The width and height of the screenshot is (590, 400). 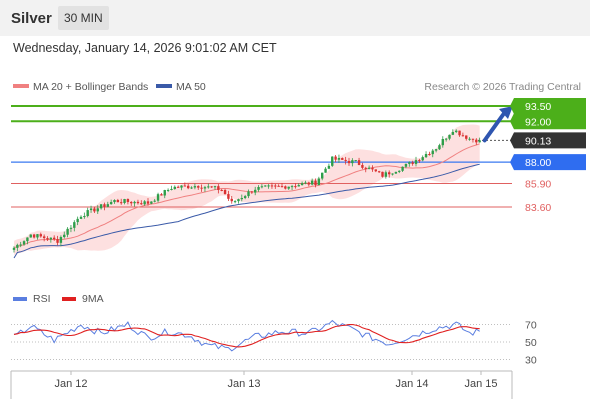 I want to click on rsi-panel: 70 50 30, so click(x=274, y=343).